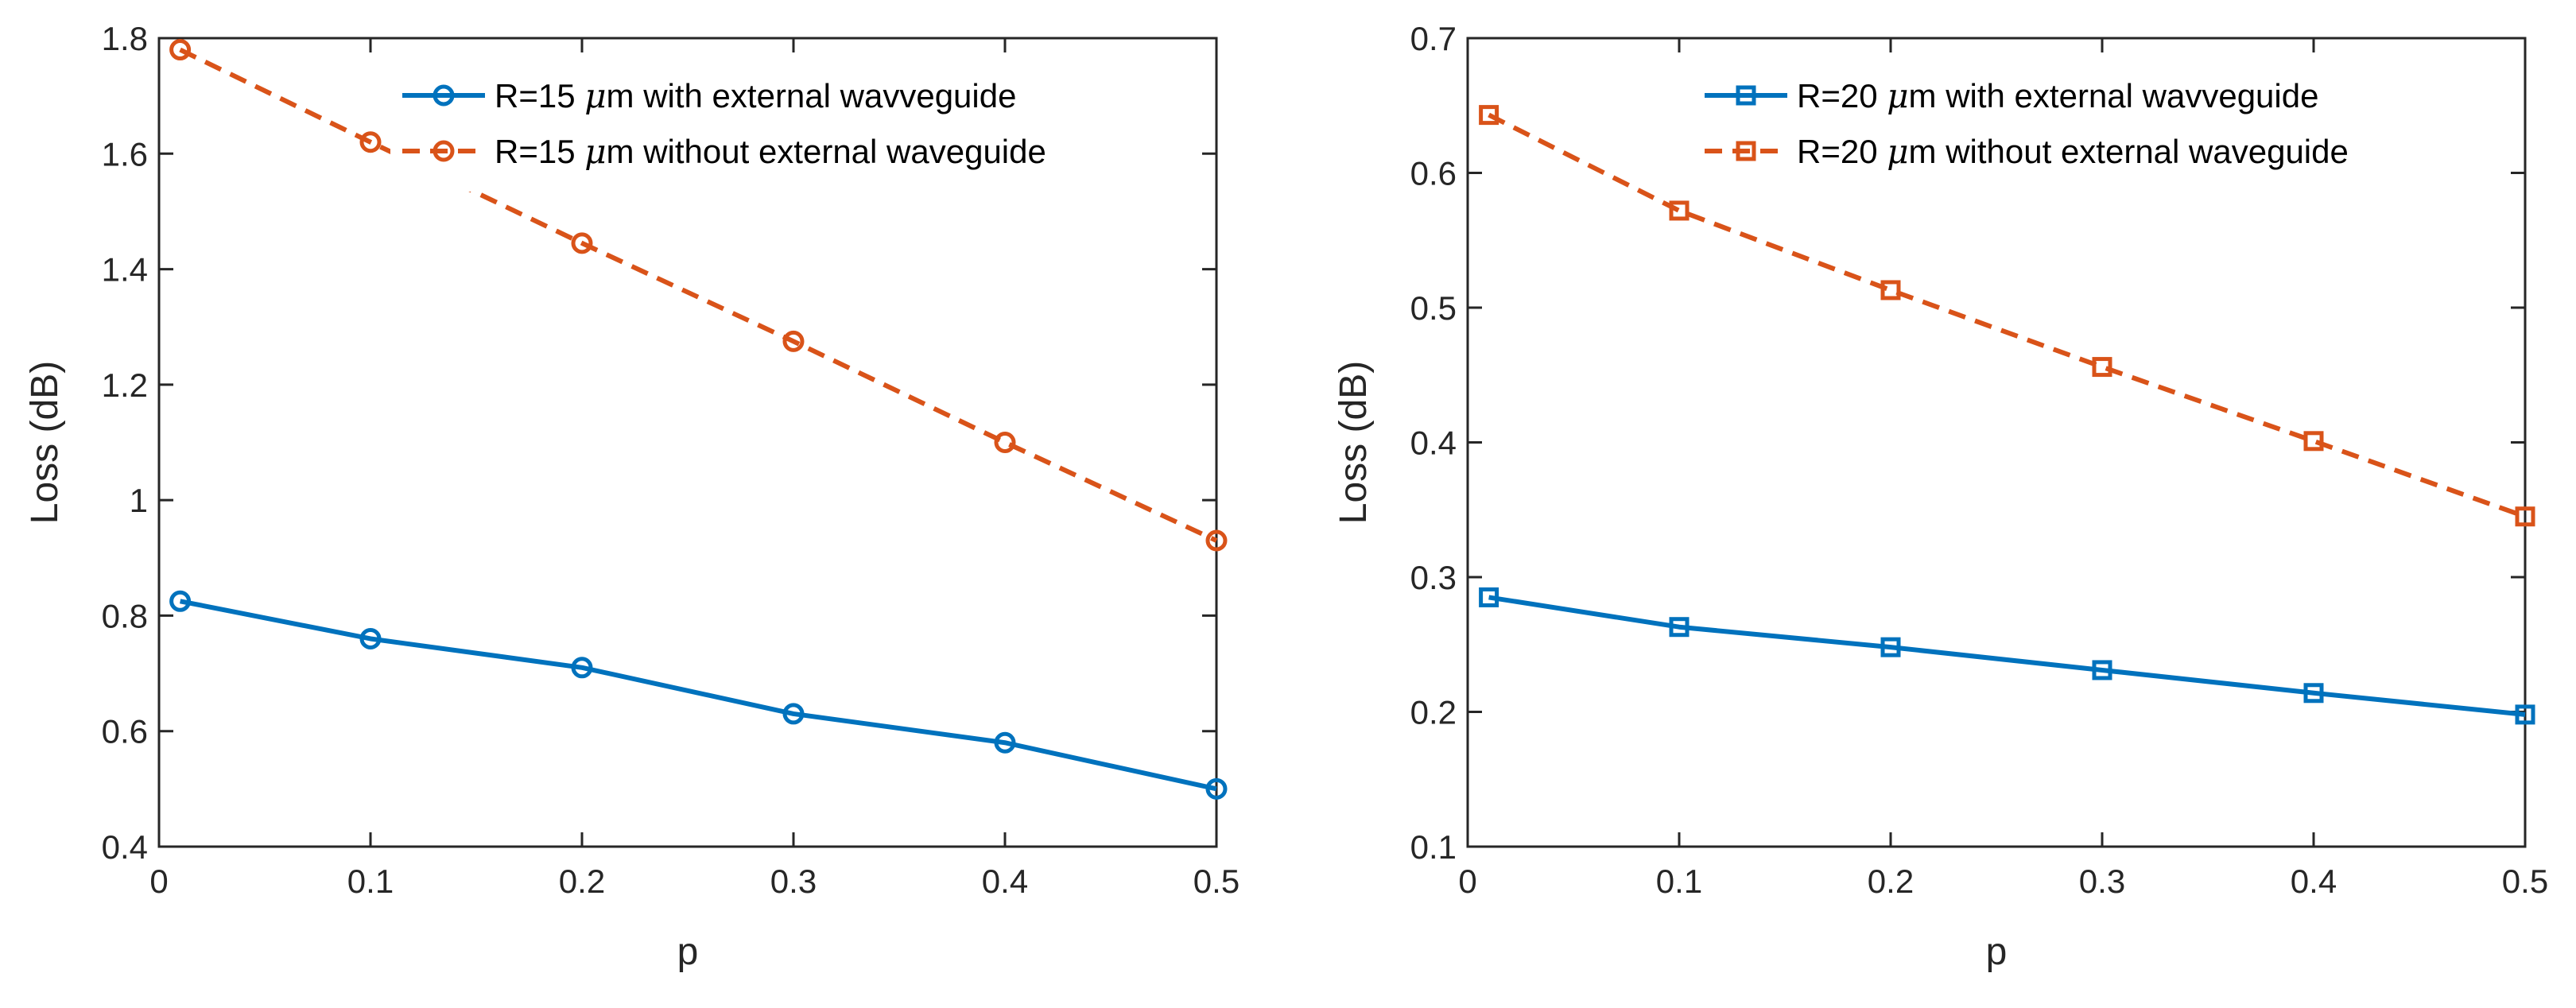 This screenshot has height=1008, width=2576. Describe the element at coordinates (125, 615) in the screenshot. I see `y-tick-label: 0.8` at that location.